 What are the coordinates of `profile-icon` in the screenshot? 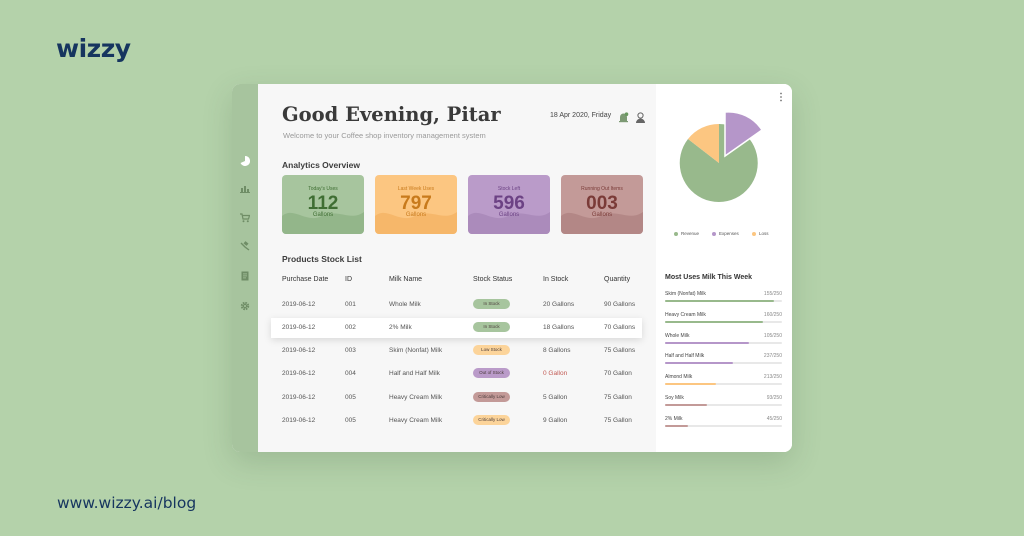 It's located at (640, 116).